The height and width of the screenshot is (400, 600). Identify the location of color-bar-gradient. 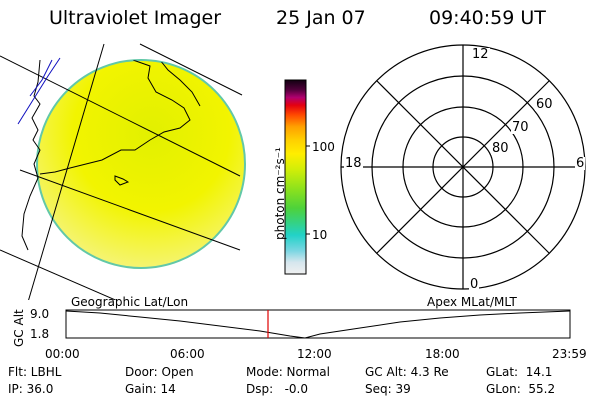
(295, 177).